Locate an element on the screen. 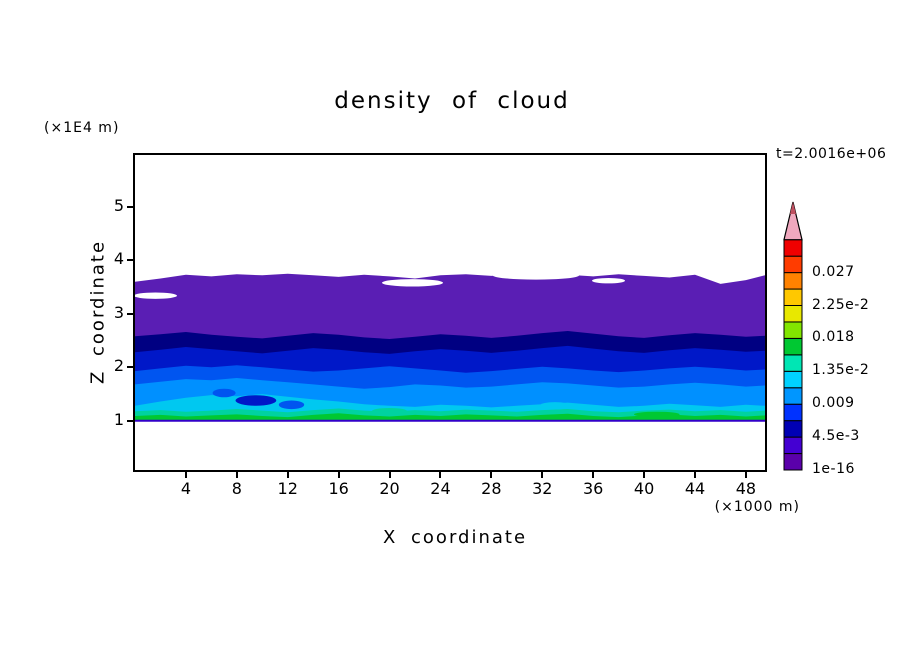 This screenshot has height=654, width=904. x-tick-label: 16 is located at coordinates (338, 488).